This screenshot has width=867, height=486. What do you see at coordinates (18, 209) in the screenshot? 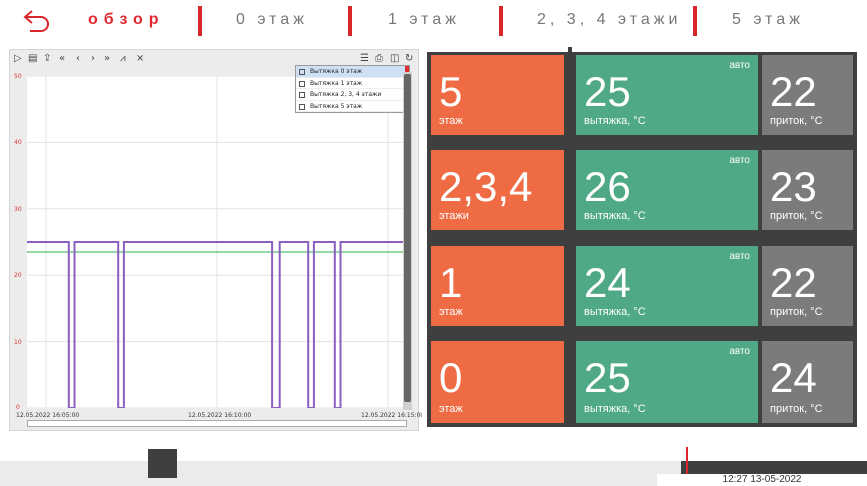
I see `y-tick-label: 30` at bounding box center [18, 209].